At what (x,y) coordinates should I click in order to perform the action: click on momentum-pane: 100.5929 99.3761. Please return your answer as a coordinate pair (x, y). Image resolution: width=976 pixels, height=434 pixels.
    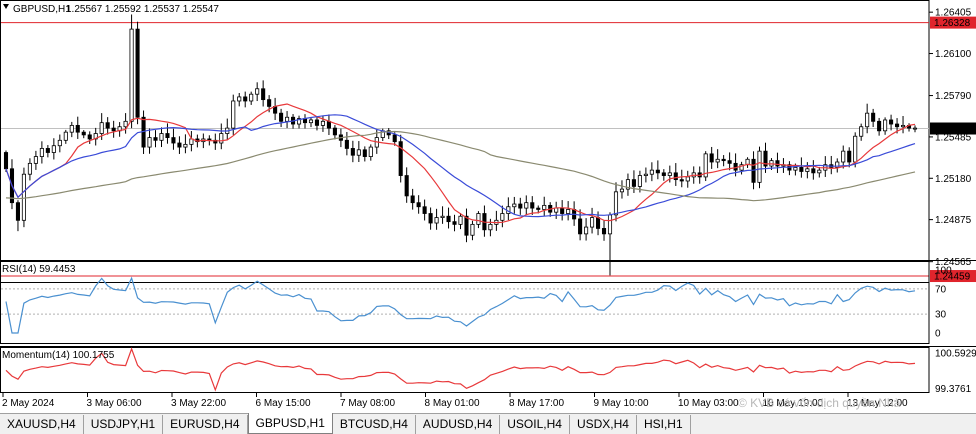
    Looking at the image, I should click on (488, 371).